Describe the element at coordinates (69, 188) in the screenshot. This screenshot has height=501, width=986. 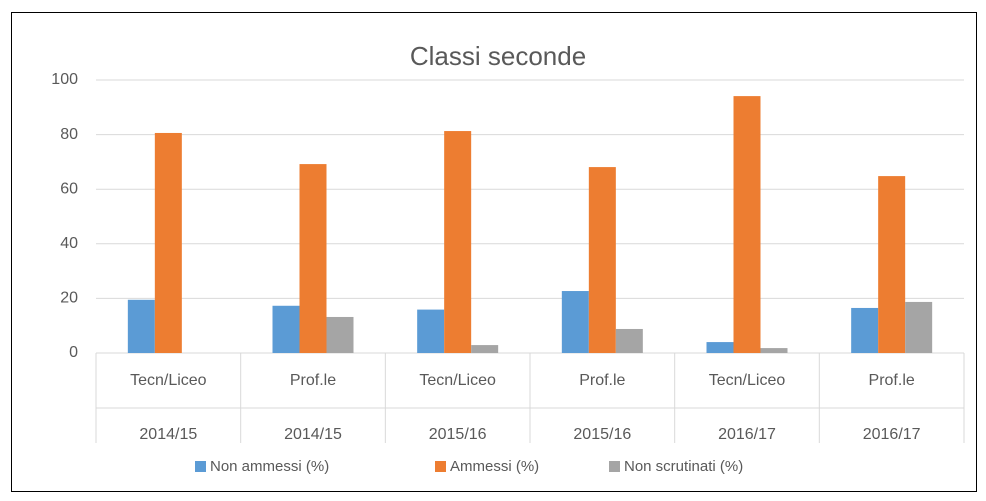
I see `y-tick-label: 60` at that location.